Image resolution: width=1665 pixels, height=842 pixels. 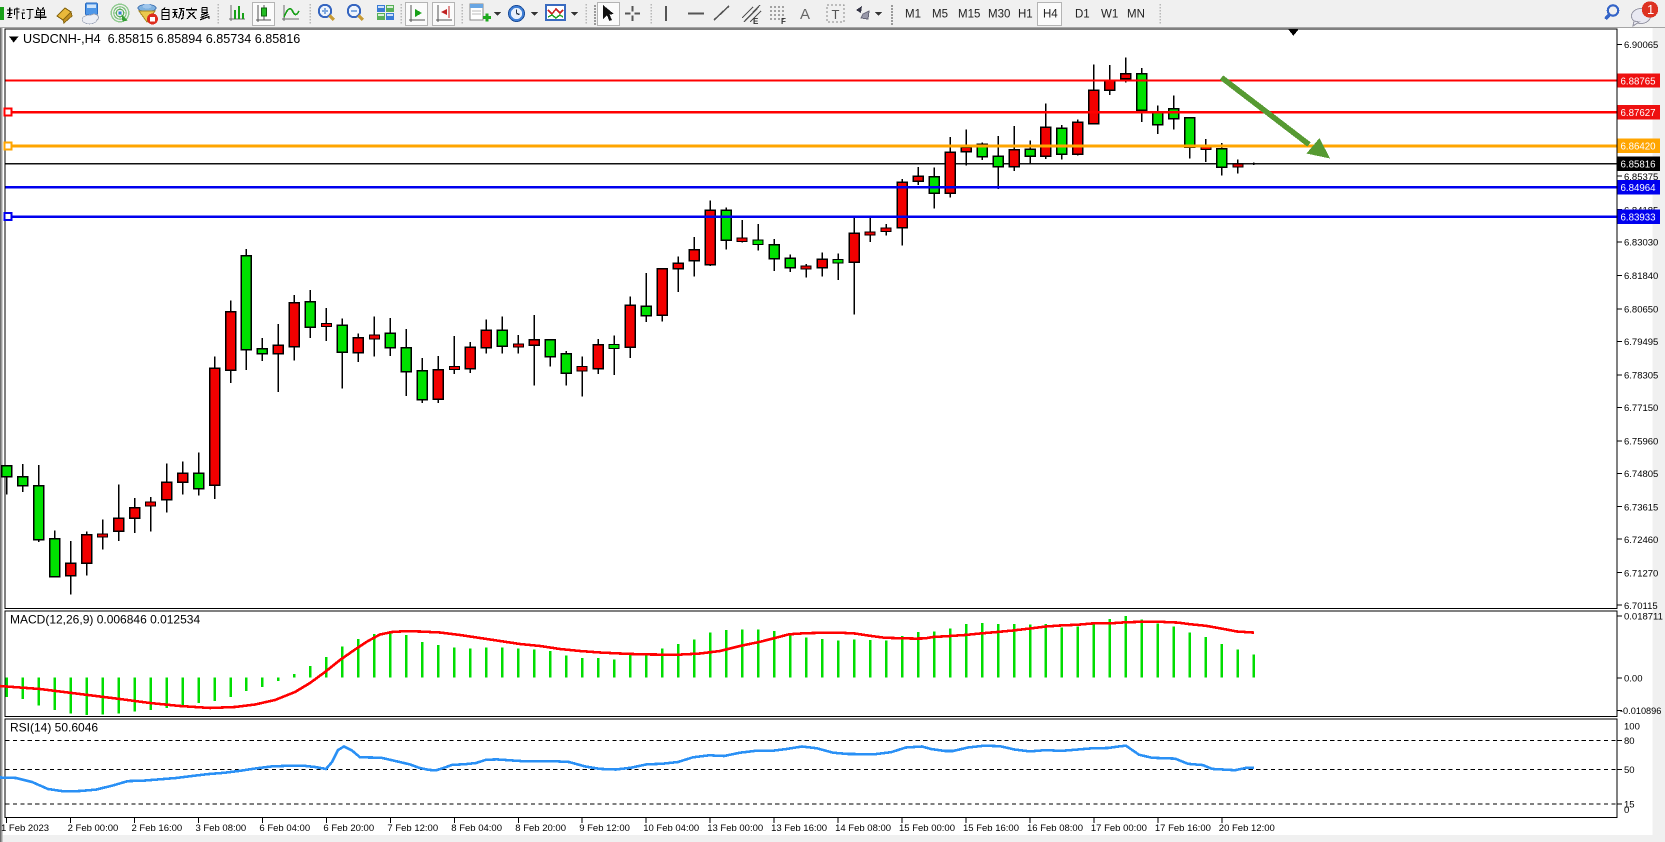 What do you see at coordinates (284, 828) in the screenshot?
I see `svg-text: 6 Feb 04:00` at bounding box center [284, 828].